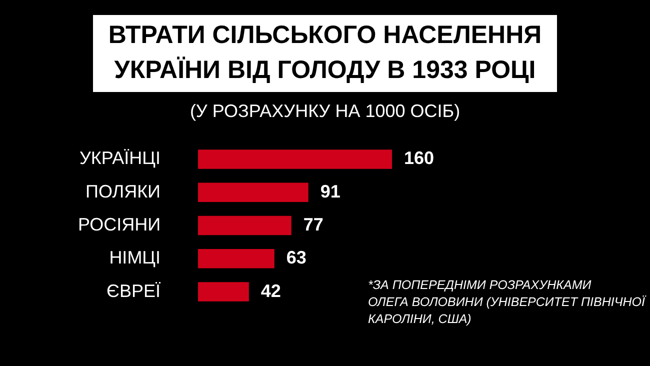  What do you see at coordinates (325, 111) in the screenshot?
I see `chart-subtitle: (У РОЗРАХУНКУ НА 1000 ОСІБ)` at bounding box center [325, 111].